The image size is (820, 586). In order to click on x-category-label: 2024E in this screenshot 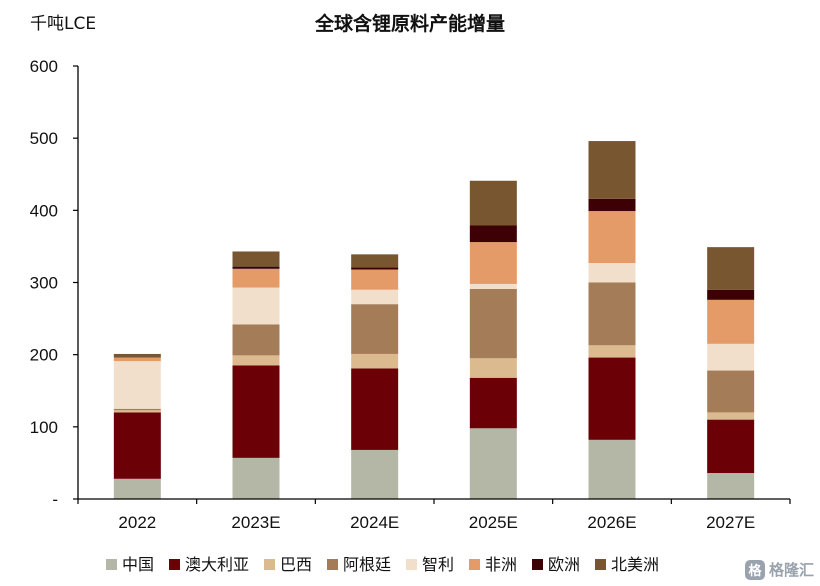, I will do `click(374, 522)`.